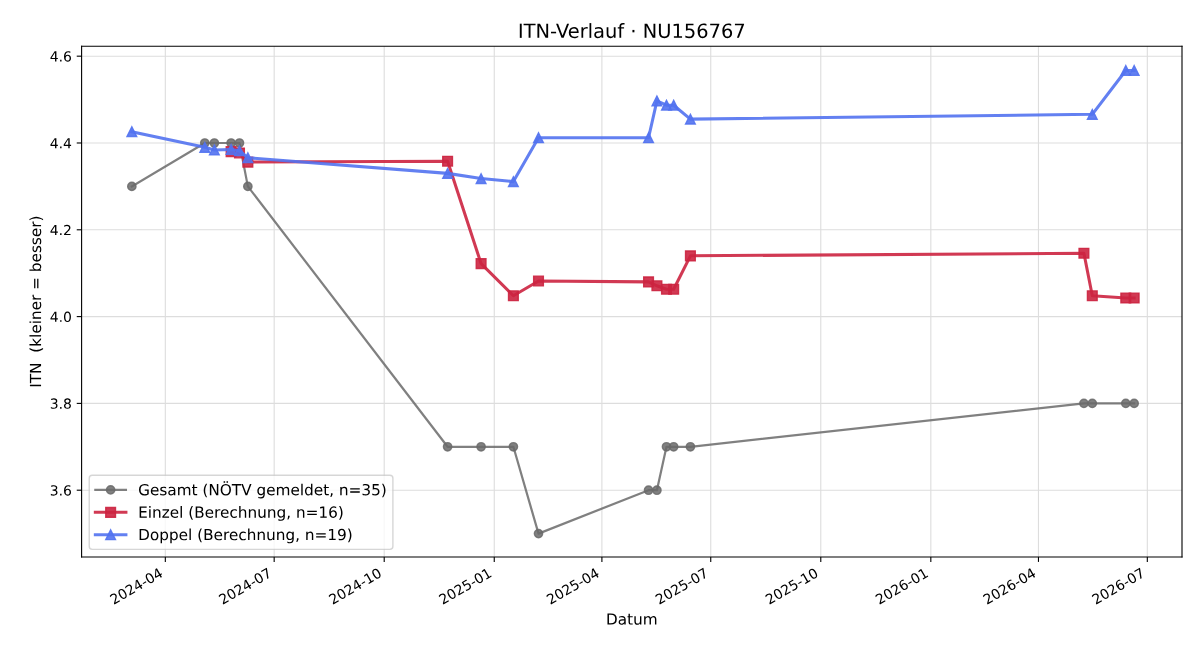 Image resolution: width=1200 pixels, height=660 pixels. I want to click on y-tick-label: 4.6, so click(60, 56).